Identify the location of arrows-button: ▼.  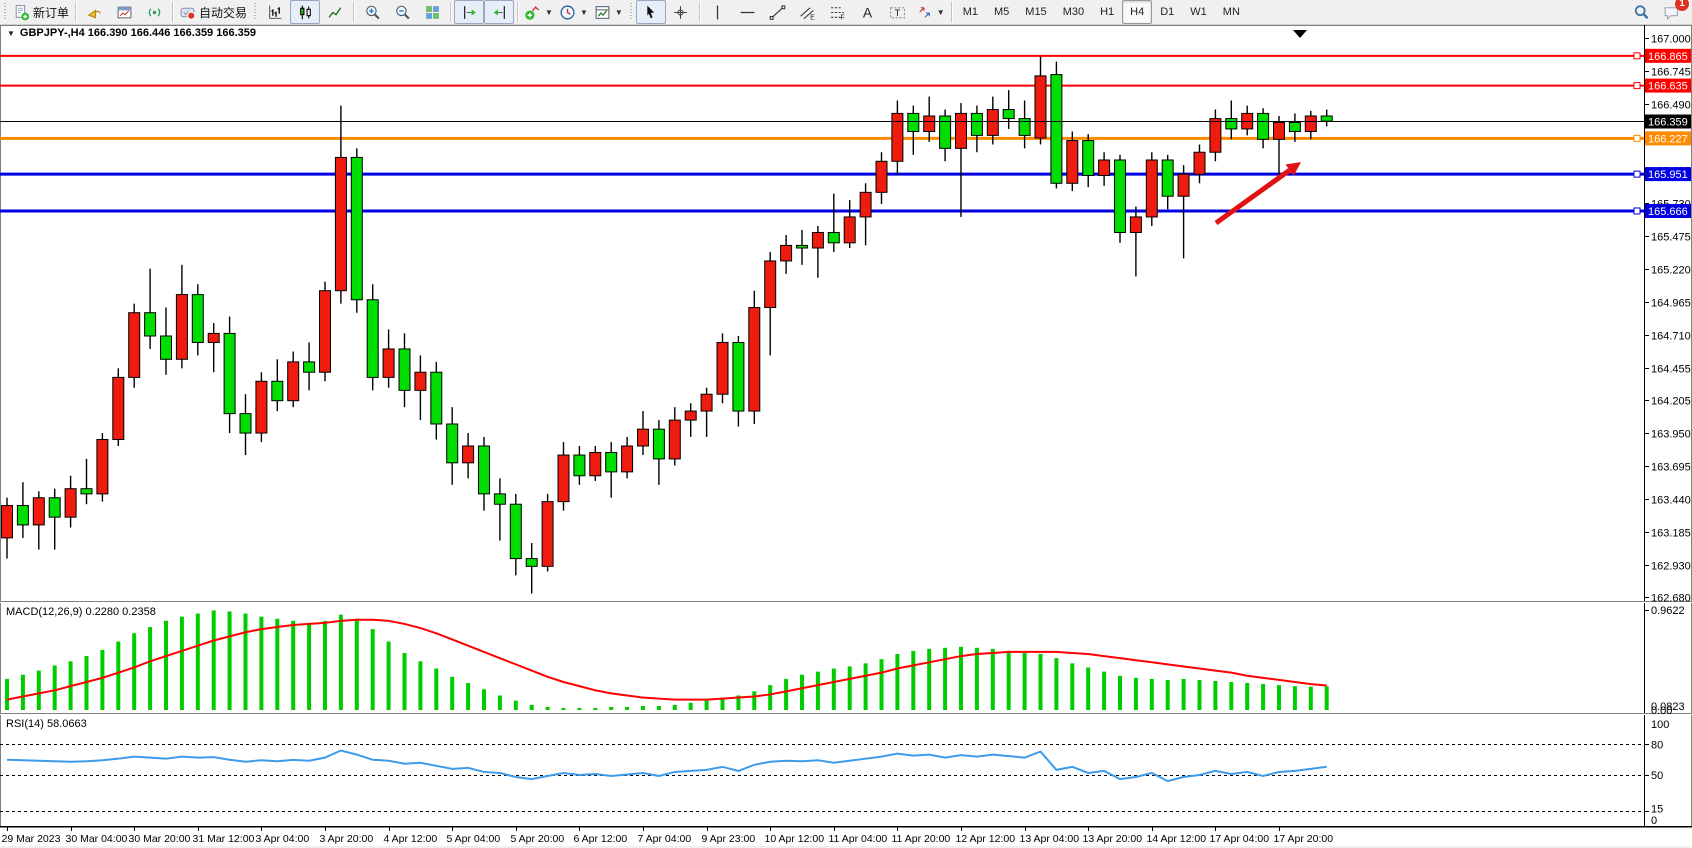
(930, 12).